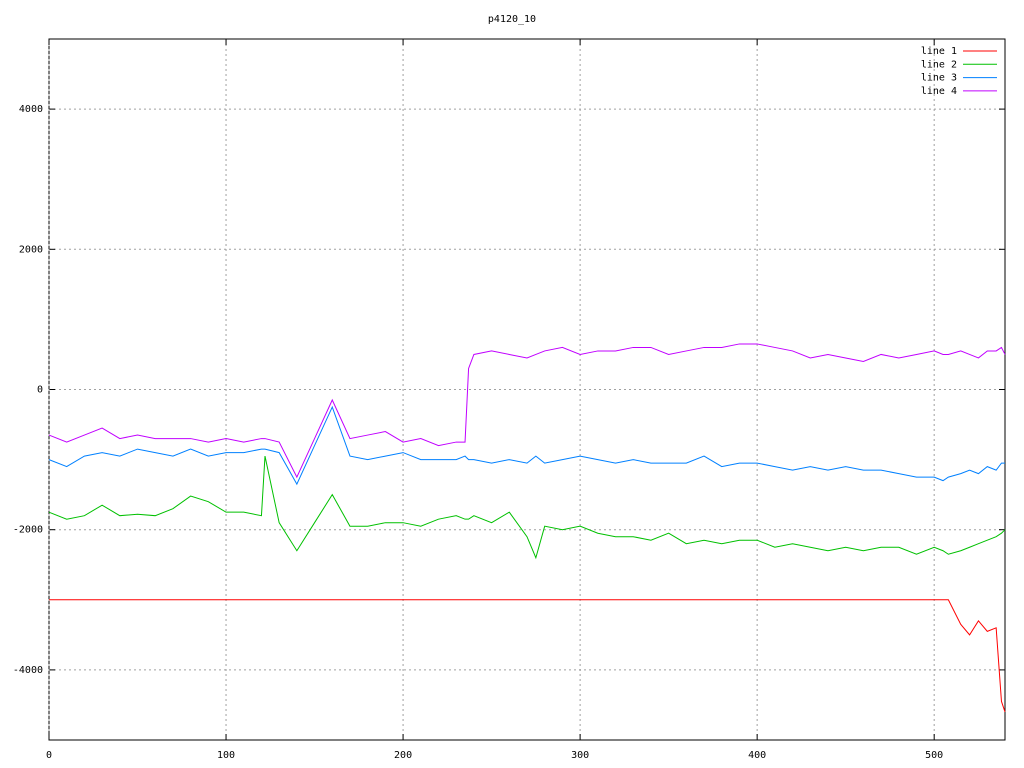  Describe the element at coordinates (403, 755) in the screenshot. I see `x-tick-label: 200` at that location.